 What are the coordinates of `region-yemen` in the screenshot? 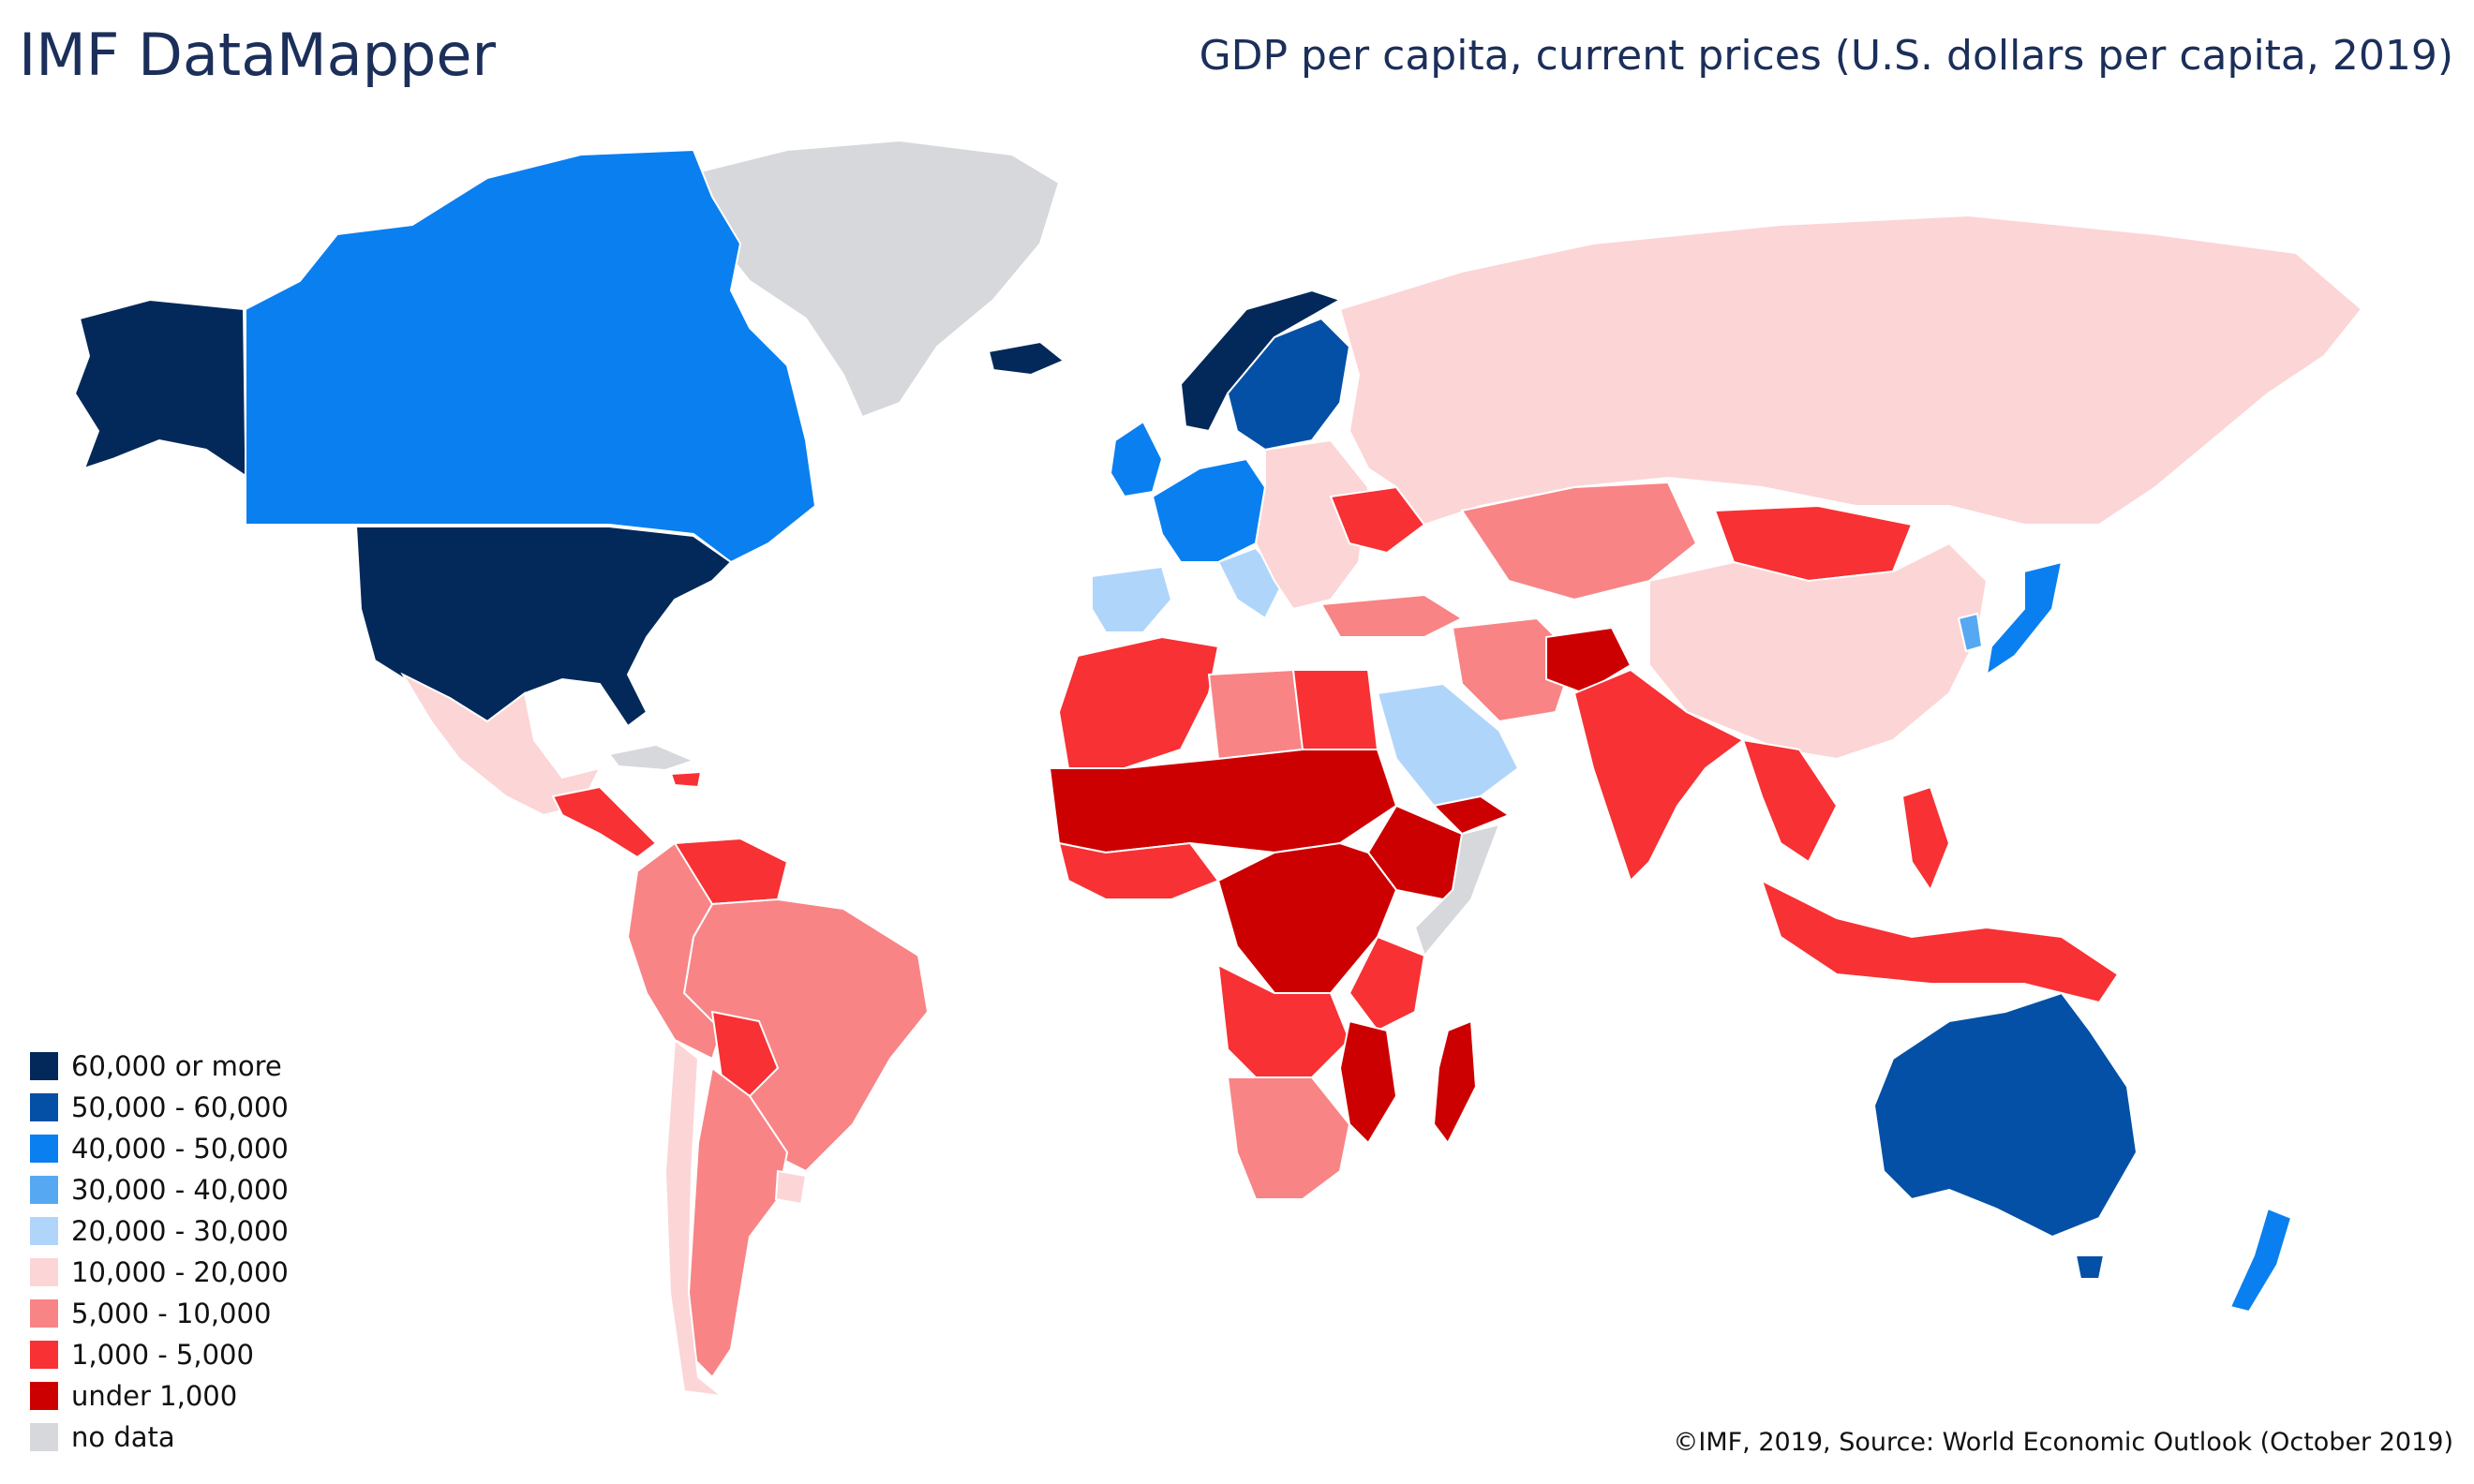 It's located at (1472, 815).